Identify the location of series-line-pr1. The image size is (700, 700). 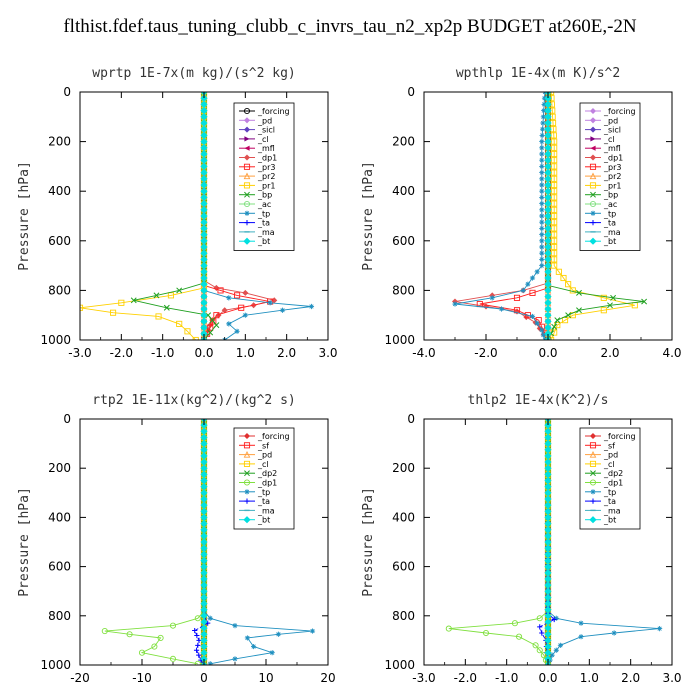
(592, 216).